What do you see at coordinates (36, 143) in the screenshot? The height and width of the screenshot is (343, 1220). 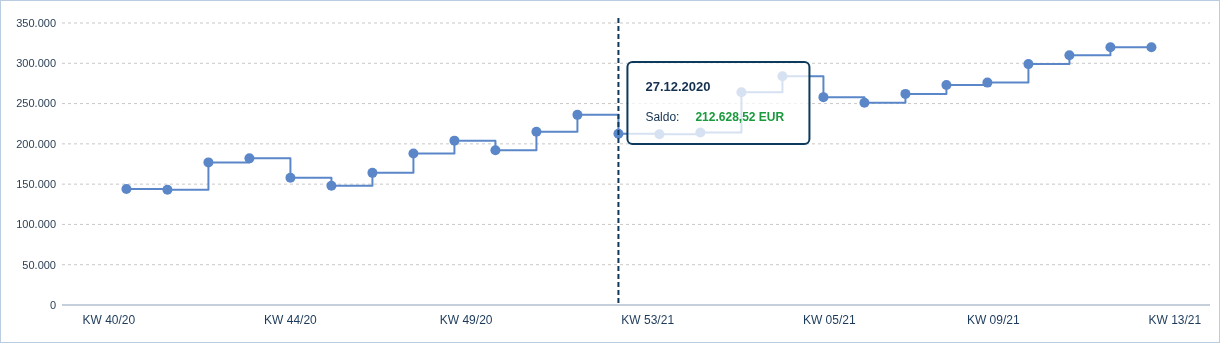 I see `y-tick-label: 200.000` at bounding box center [36, 143].